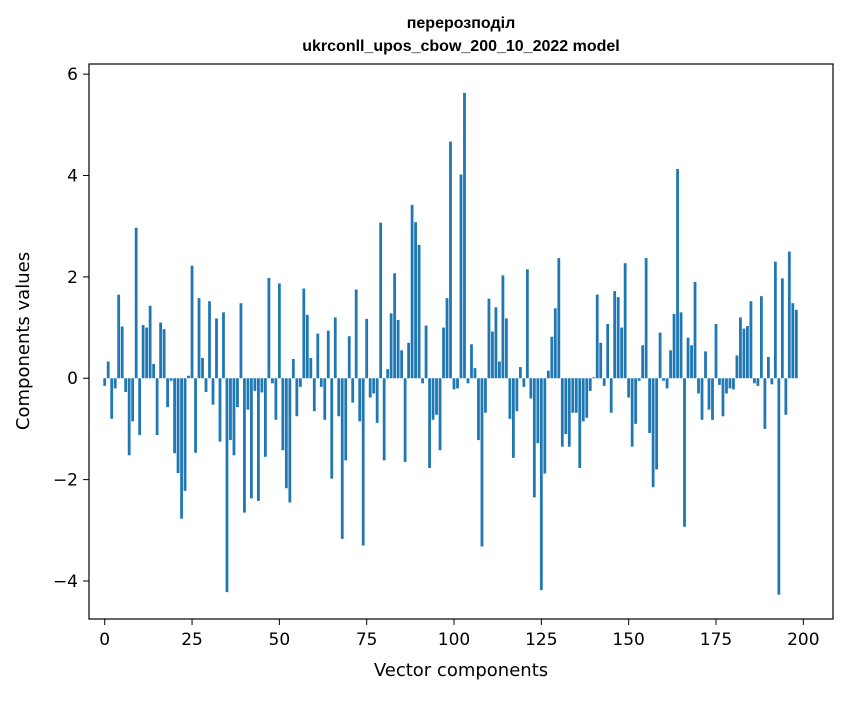 The image size is (847, 701). Describe the element at coordinates (367, 640) in the screenshot. I see `x-tick-label: 75` at that location.